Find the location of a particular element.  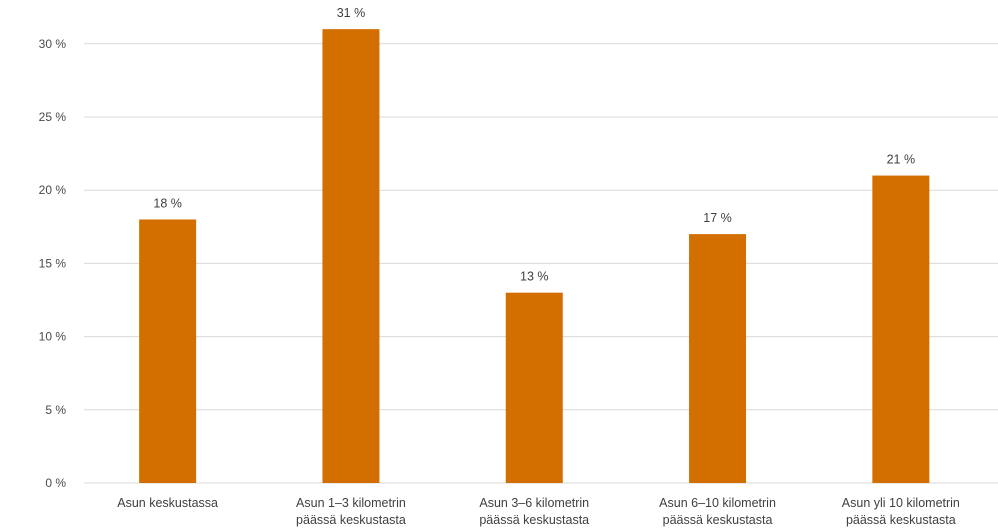

data-label: 17 % is located at coordinates (717, 218).